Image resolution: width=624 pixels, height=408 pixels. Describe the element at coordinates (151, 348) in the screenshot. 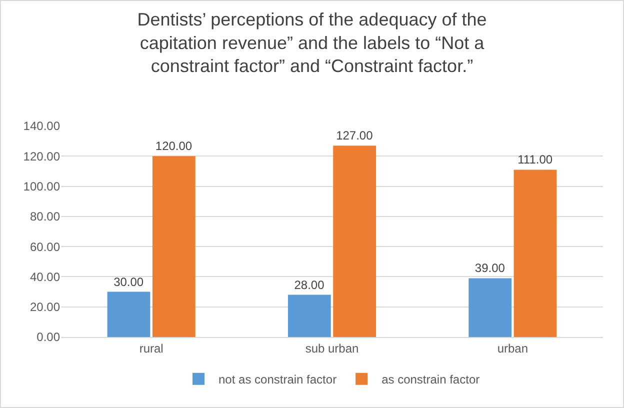

I see `x-tick-label: rural` at that location.